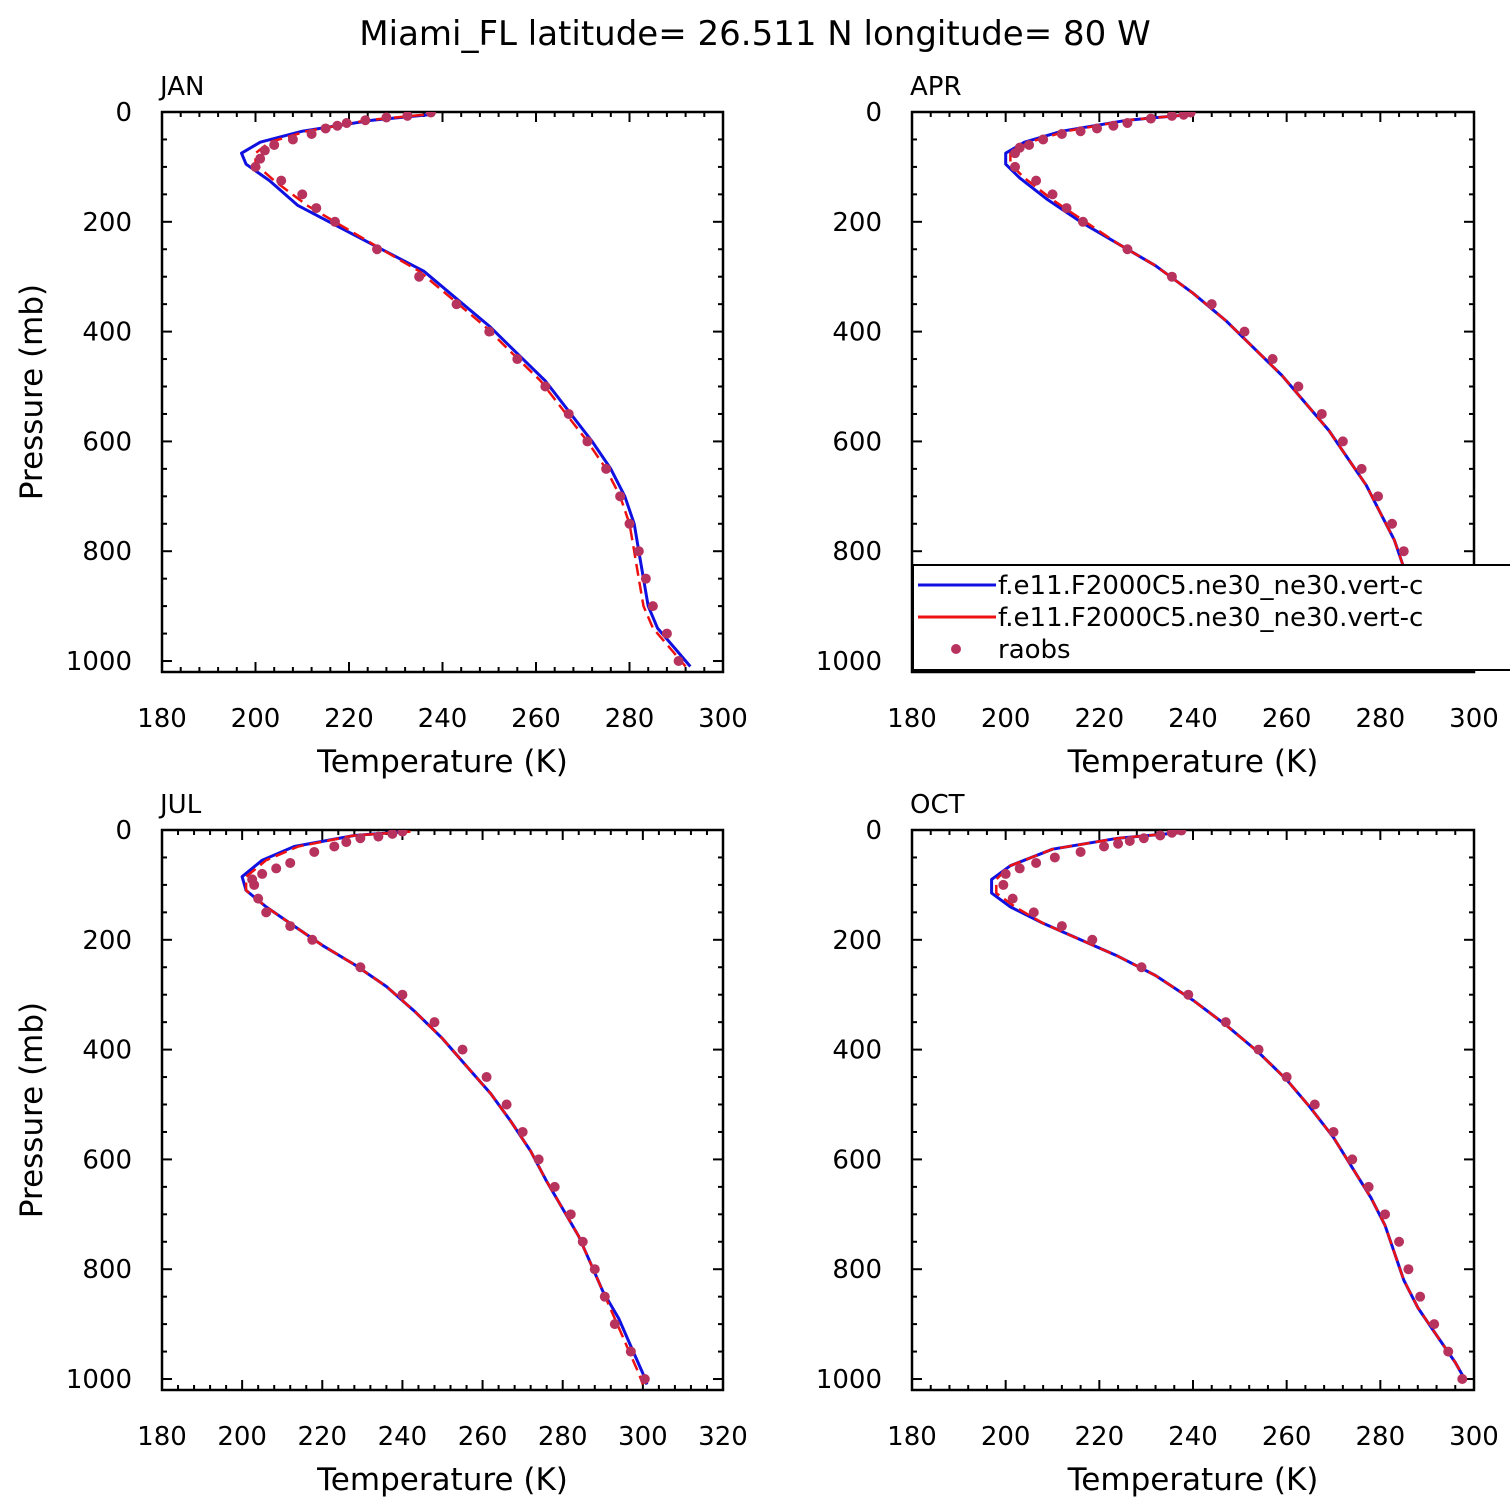 The width and height of the screenshot is (1510, 1510). I want to click on legend-label: raobs, so click(1034, 650).